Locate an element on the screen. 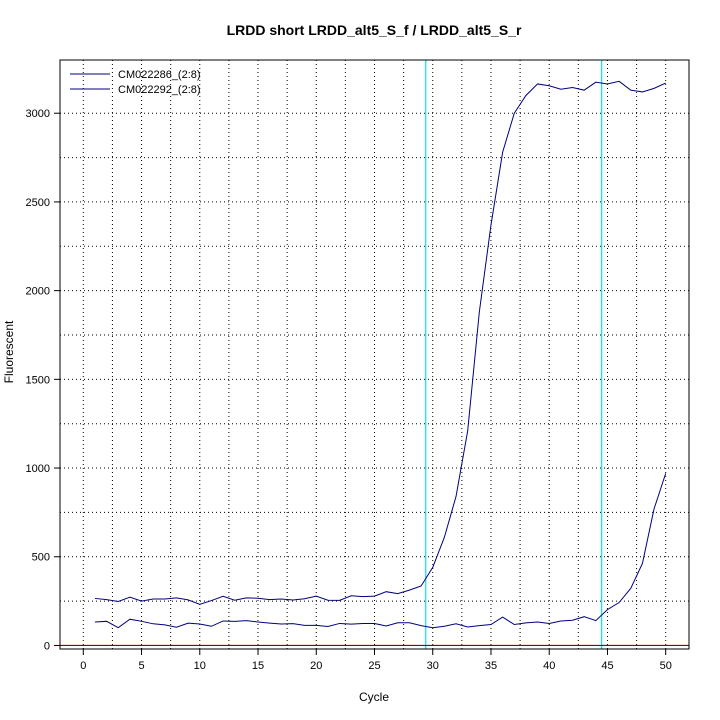 This screenshot has height=720, width=720. y-tick-label: 500 is located at coordinates (41, 558).